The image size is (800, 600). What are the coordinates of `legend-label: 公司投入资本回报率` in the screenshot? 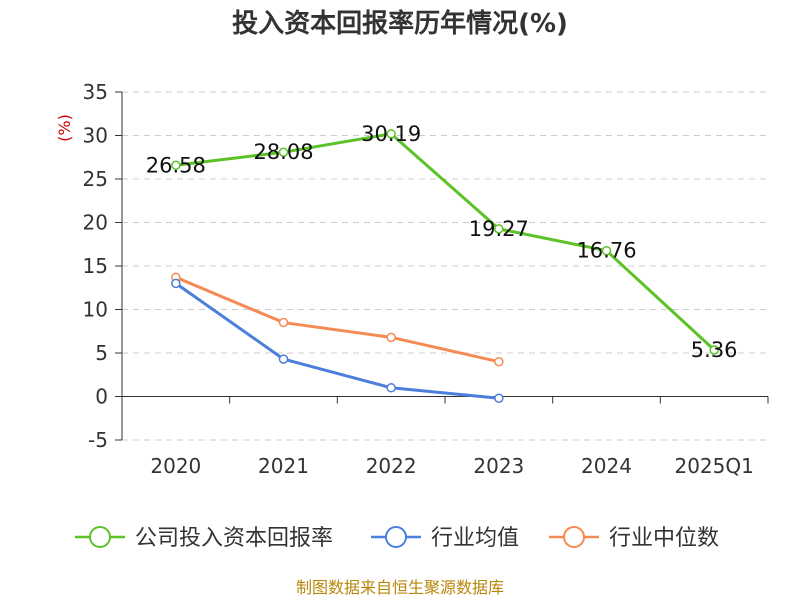 It's located at (234, 538).